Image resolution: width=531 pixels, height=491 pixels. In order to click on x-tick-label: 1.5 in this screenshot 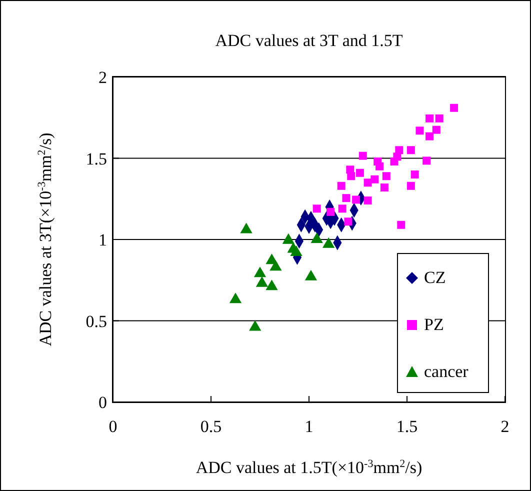, I will do `click(407, 426)`.